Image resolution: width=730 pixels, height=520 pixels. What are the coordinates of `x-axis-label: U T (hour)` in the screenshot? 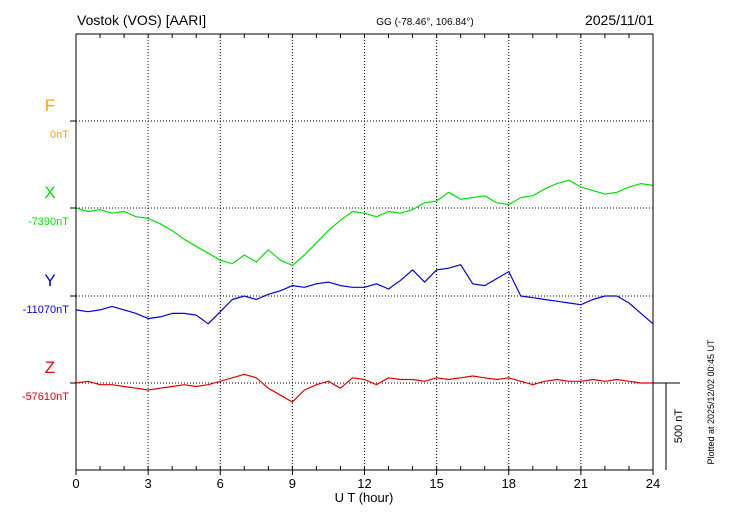 It's located at (364, 497).